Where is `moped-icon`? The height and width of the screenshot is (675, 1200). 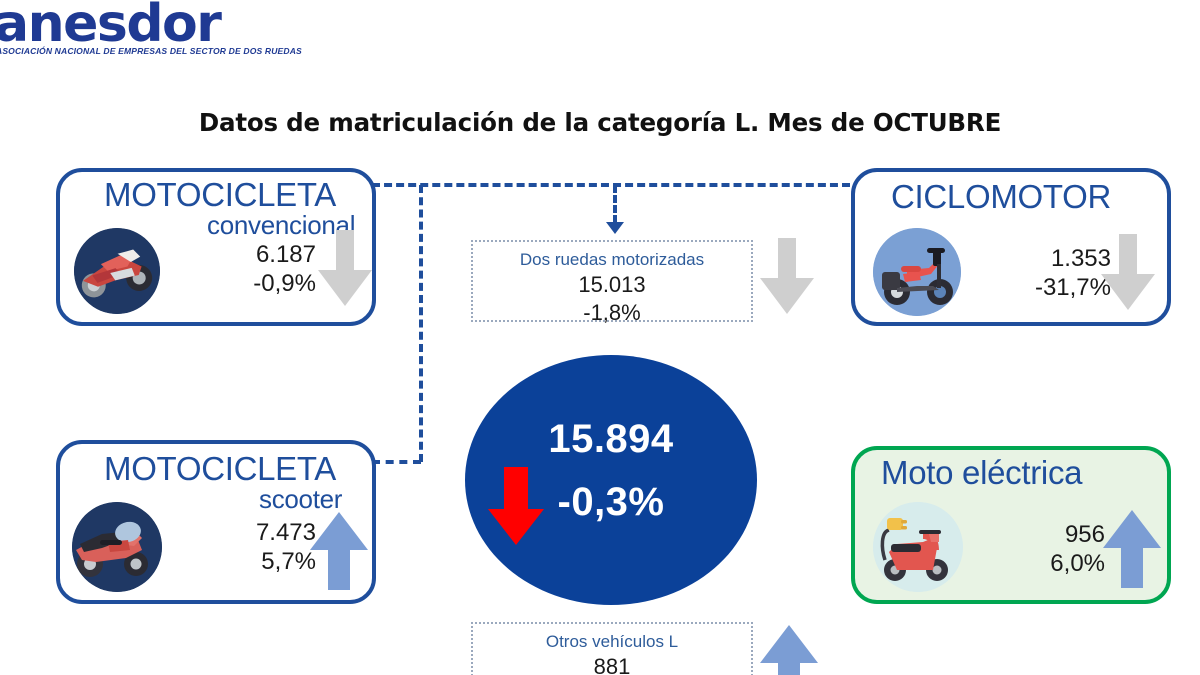 moped-icon is located at coordinates (917, 272).